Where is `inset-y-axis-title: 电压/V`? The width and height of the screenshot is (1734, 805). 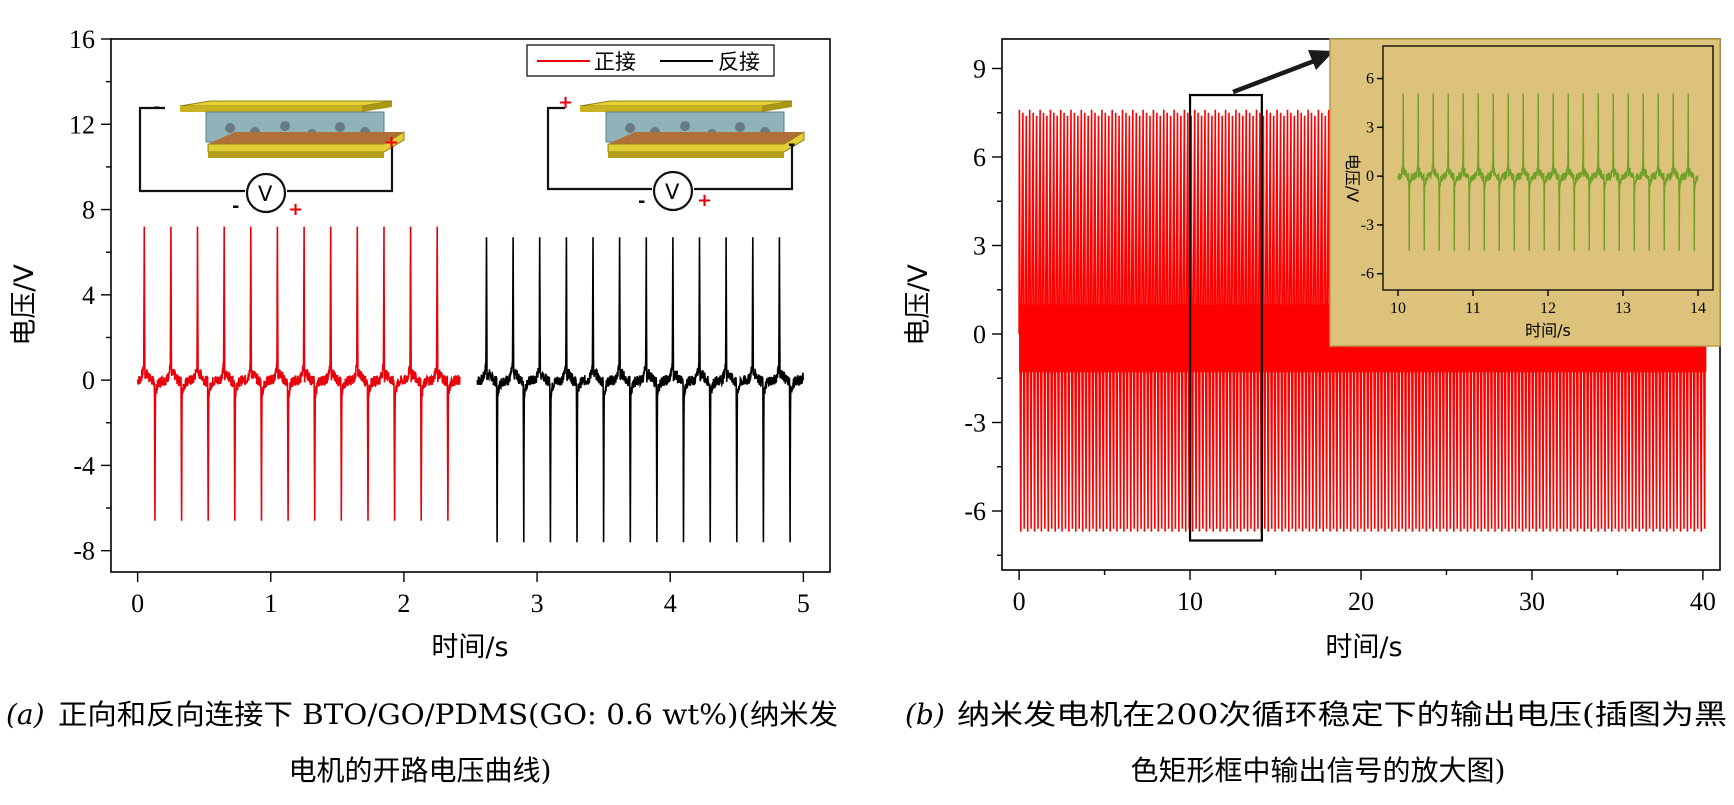
inset-y-axis-title: 电压/V is located at coordinates (1352, 178).